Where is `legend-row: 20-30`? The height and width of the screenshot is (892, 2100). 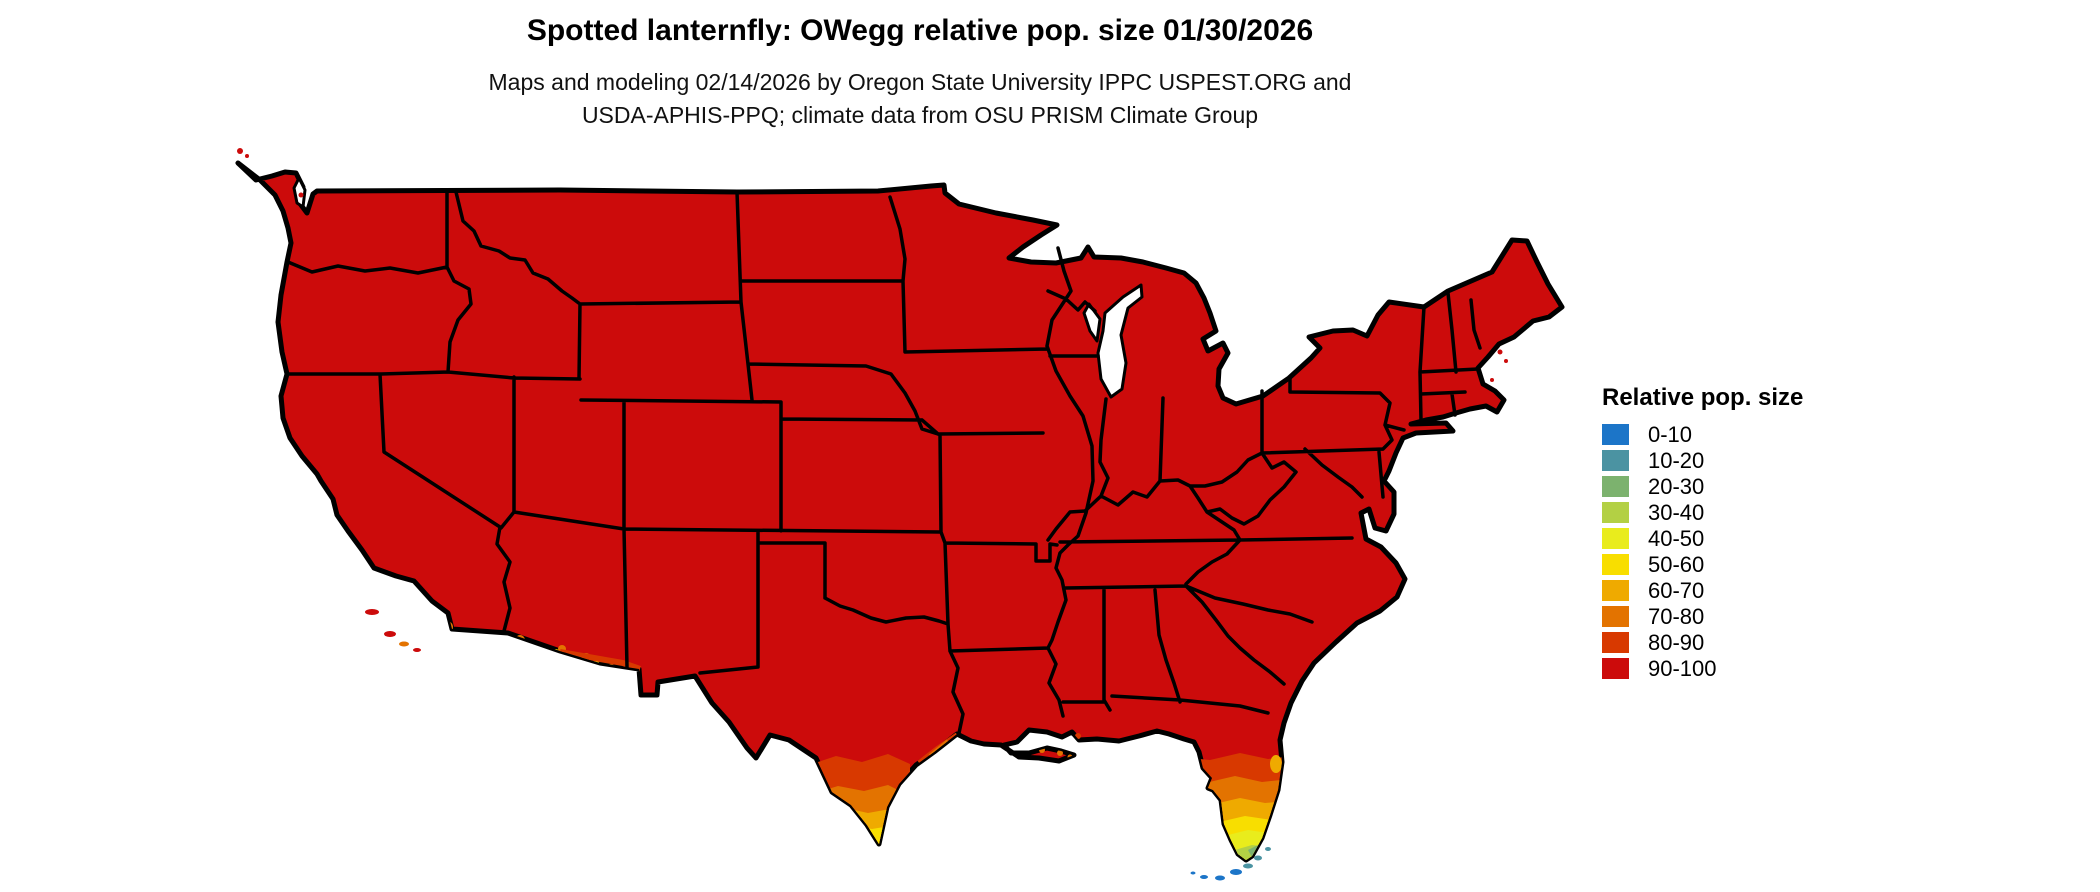 legend-row: 20-30 is located at coordinates (1702, 486).